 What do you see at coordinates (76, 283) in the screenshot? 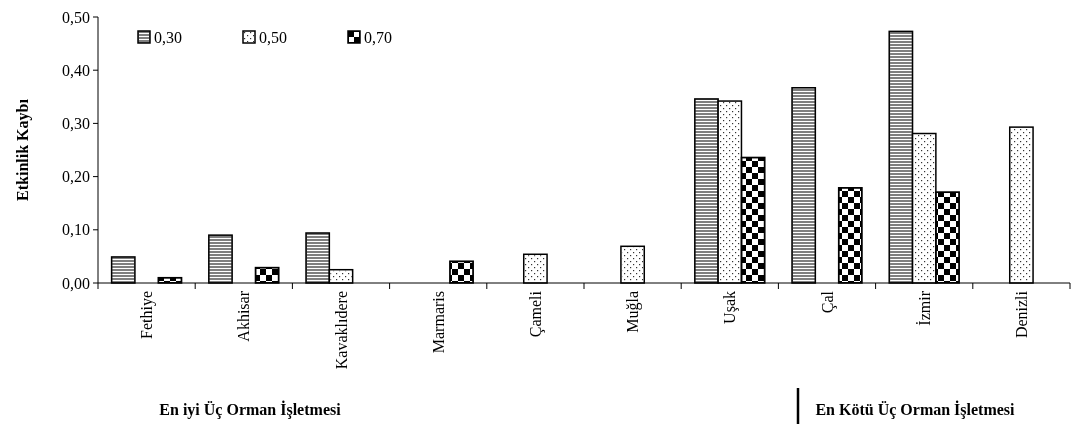
I see `y-tick-label: 0,00` at bounding box center [76, 283].